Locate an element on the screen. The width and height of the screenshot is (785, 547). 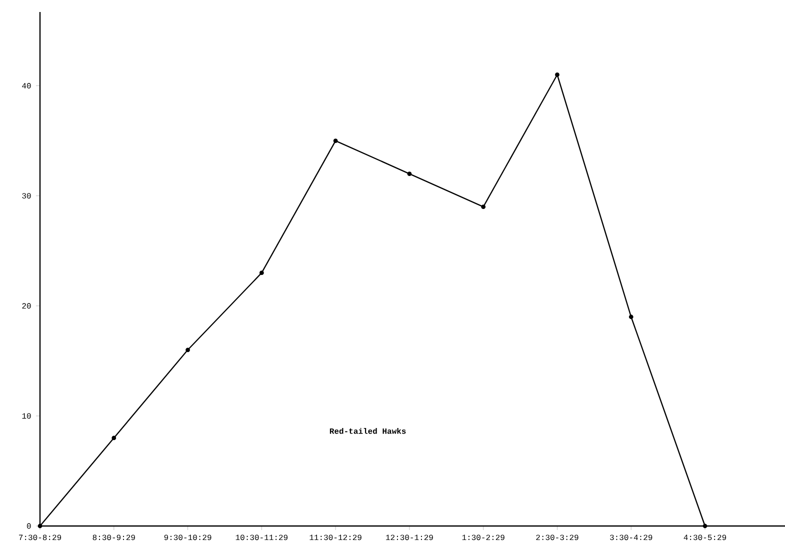
x-tick-label: 11:30-12:29 is located at coordinates (336, 537).